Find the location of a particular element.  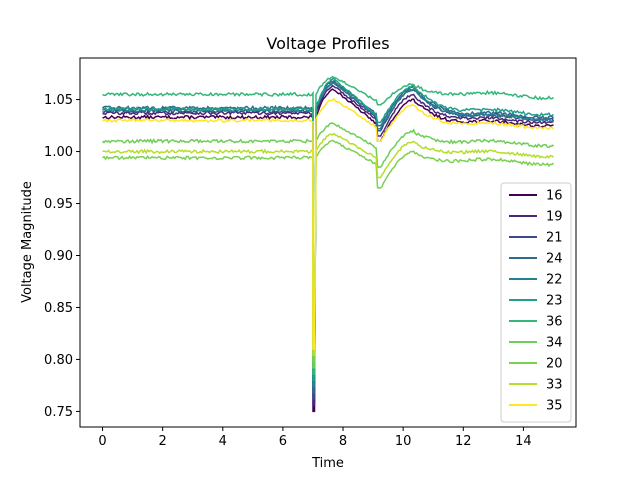

y-tick-label: 0.75 is located at coordinates (58, 412).